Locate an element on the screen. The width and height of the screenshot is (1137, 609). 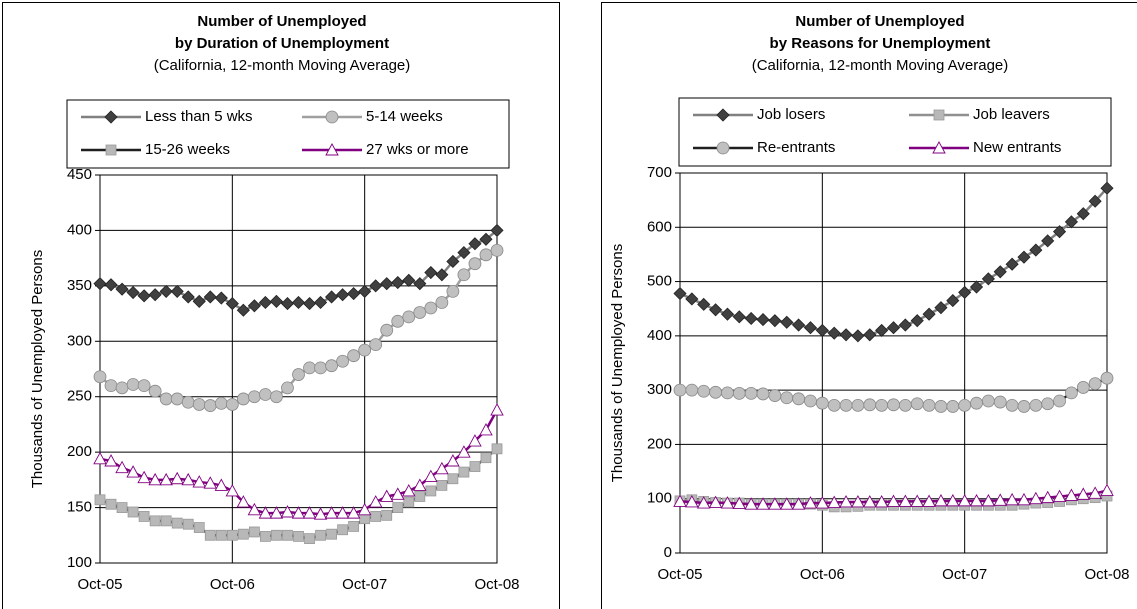
chart-title: by Reasons for Unemployment is located at coordinates (880, 43).